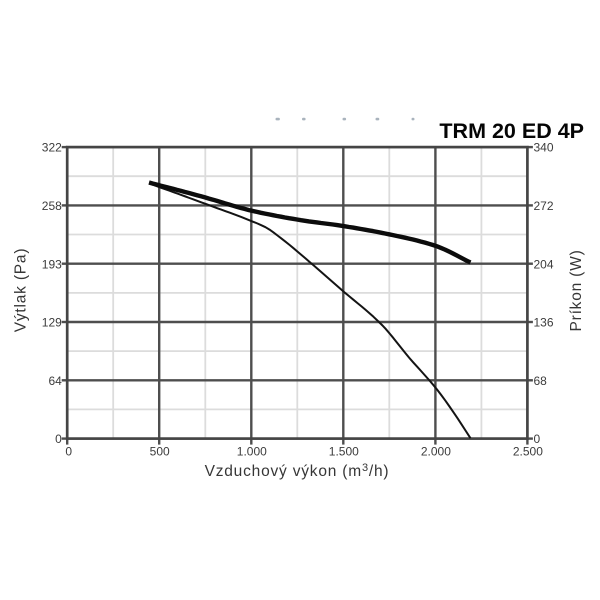 The image size is (600, 600). Describe the element at coordinates (544, 323) in the screenshot. I see `svg-text: 136` at that location.